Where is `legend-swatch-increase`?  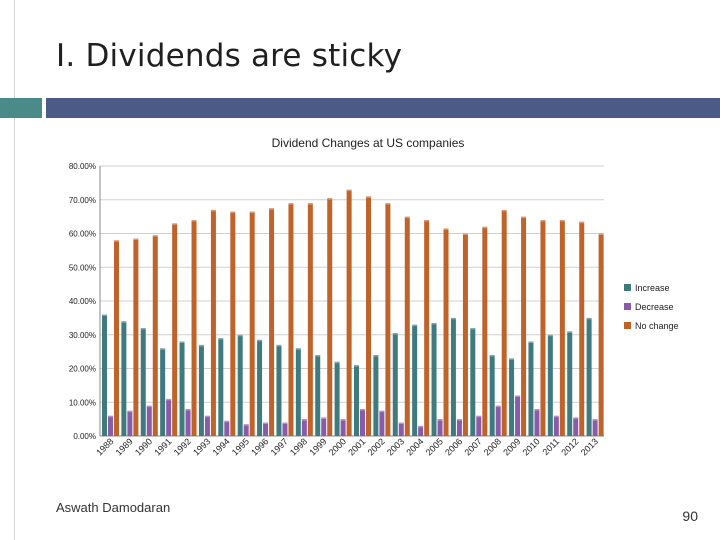 legend-swatch-increase is located at coordinates (627, 287).